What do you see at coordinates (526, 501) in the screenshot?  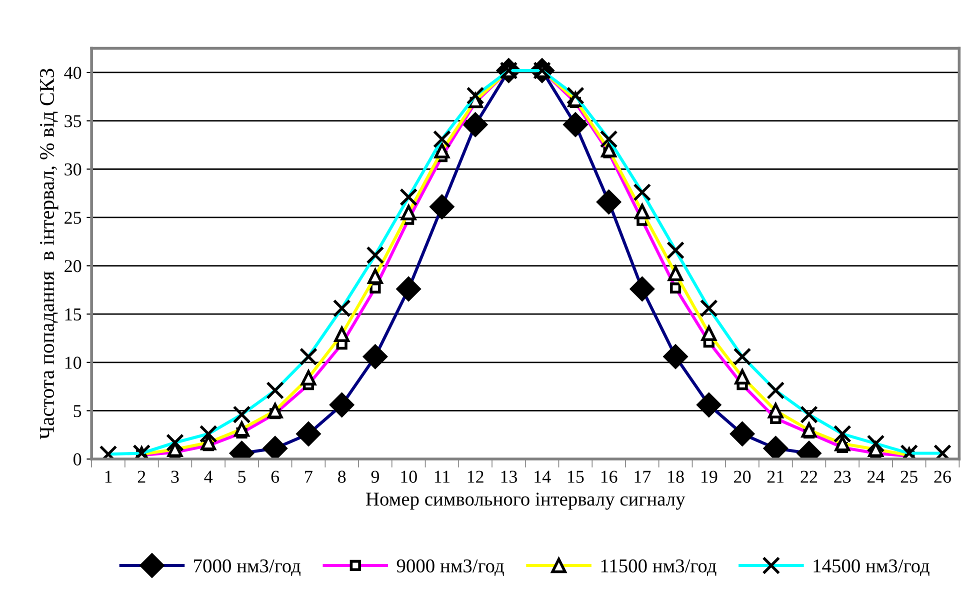 I see `x-axis-title: Номер символьного інтервалу сигналу` at bounding box center [526, 501].